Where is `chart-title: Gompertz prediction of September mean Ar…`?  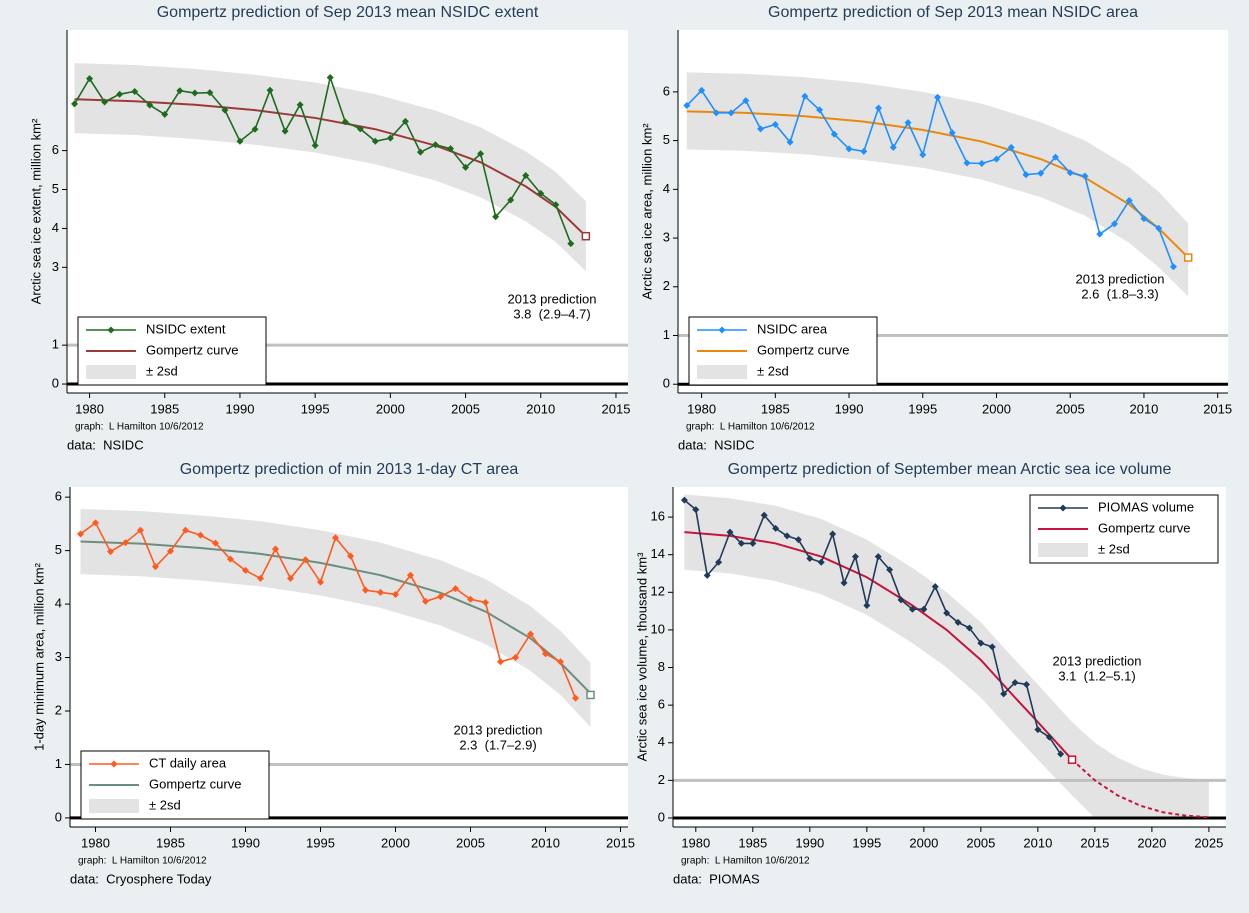 chart-title: Gompertz prediction of September mean Ar… is located at coordinates (950, 469).